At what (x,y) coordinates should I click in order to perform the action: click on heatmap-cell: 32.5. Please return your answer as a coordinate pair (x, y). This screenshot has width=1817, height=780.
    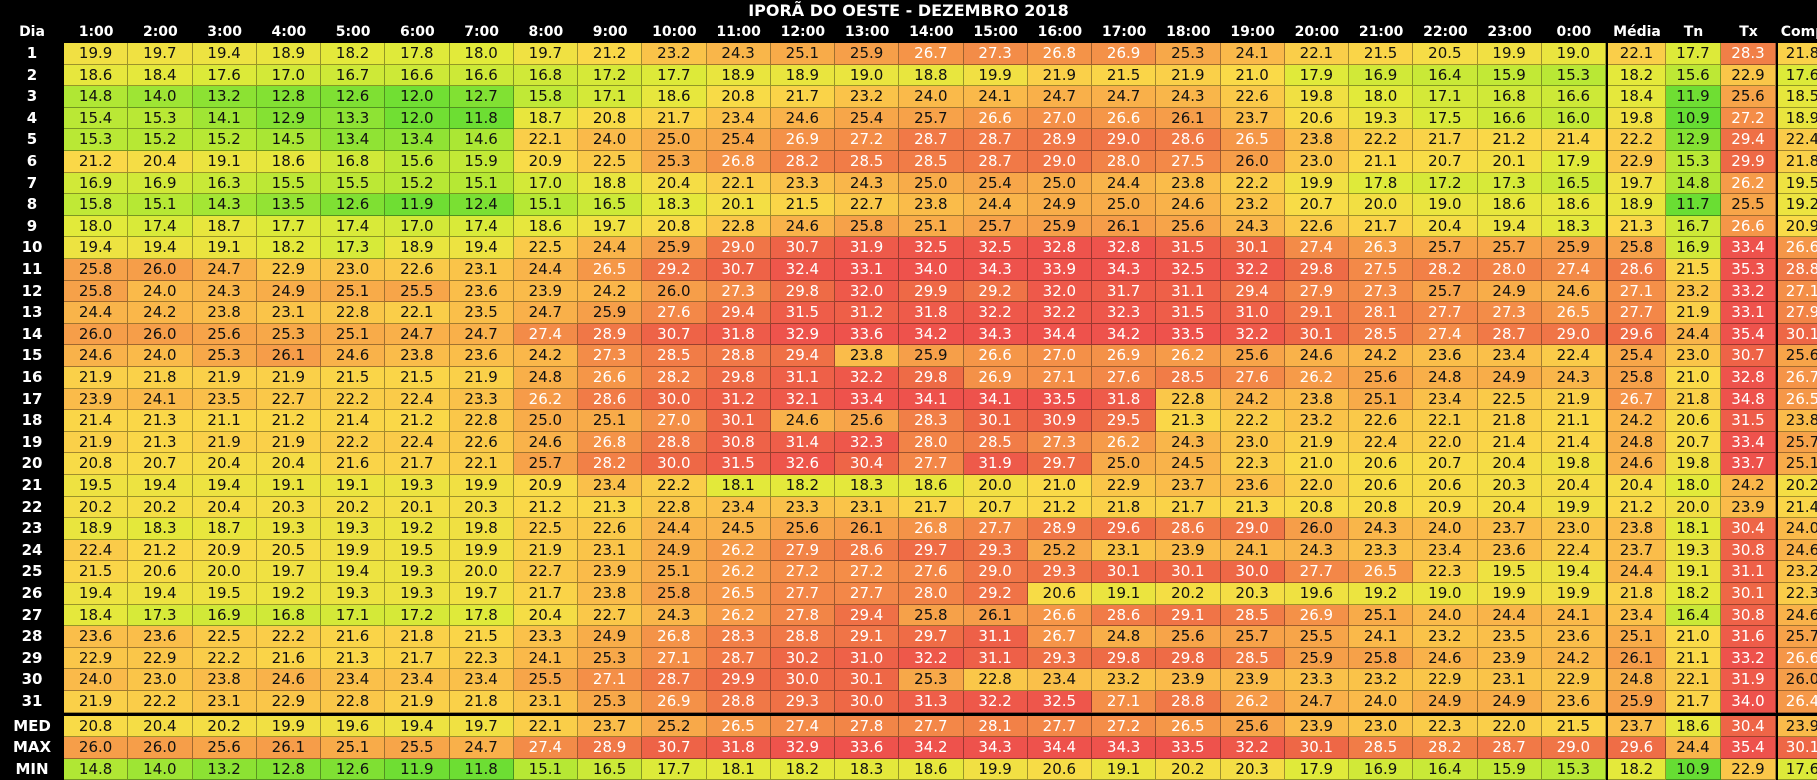
    Looking at the image, I should click on (931, 248).